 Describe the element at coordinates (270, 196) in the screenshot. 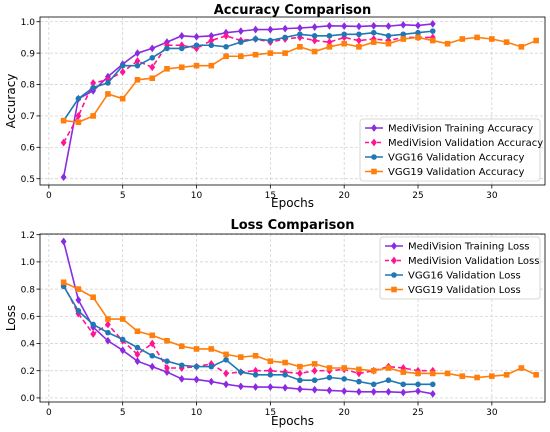

I see `x-tick-label: 15` at that location.